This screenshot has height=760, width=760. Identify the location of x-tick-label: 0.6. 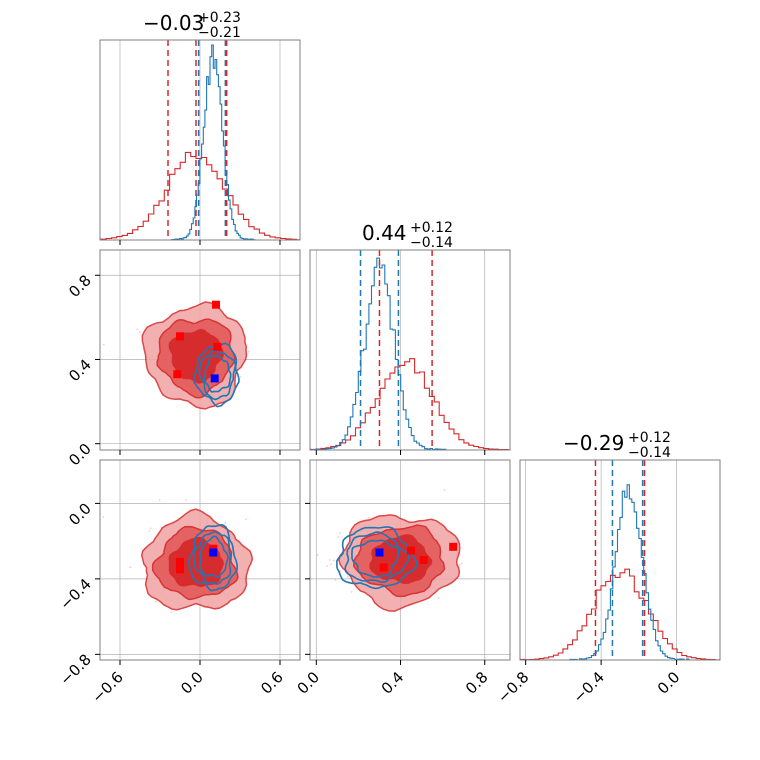
(272, 683).